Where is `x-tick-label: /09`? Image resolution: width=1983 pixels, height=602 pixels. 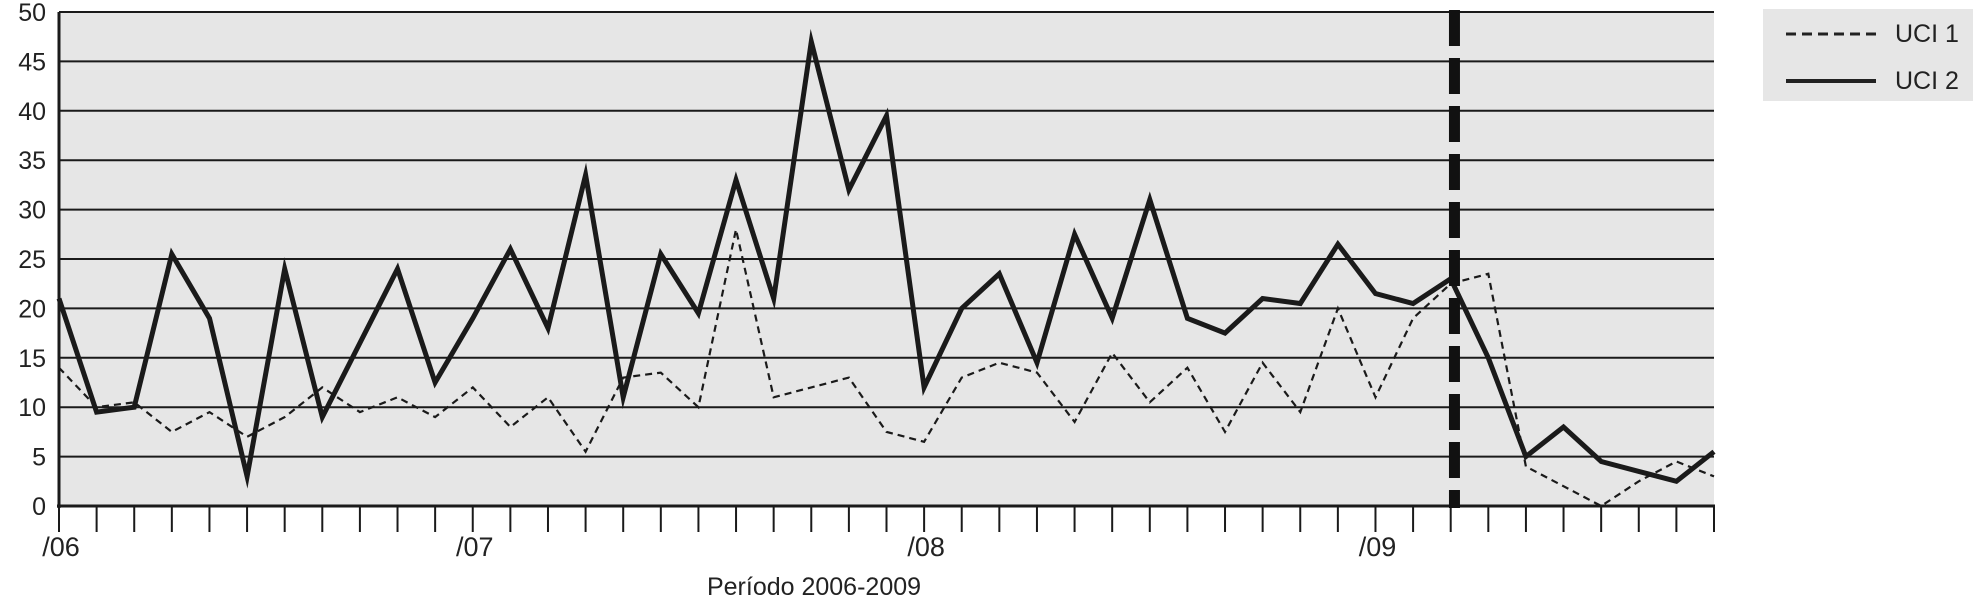 x-tick-label: /09 is located at coordinates (1378, 547).